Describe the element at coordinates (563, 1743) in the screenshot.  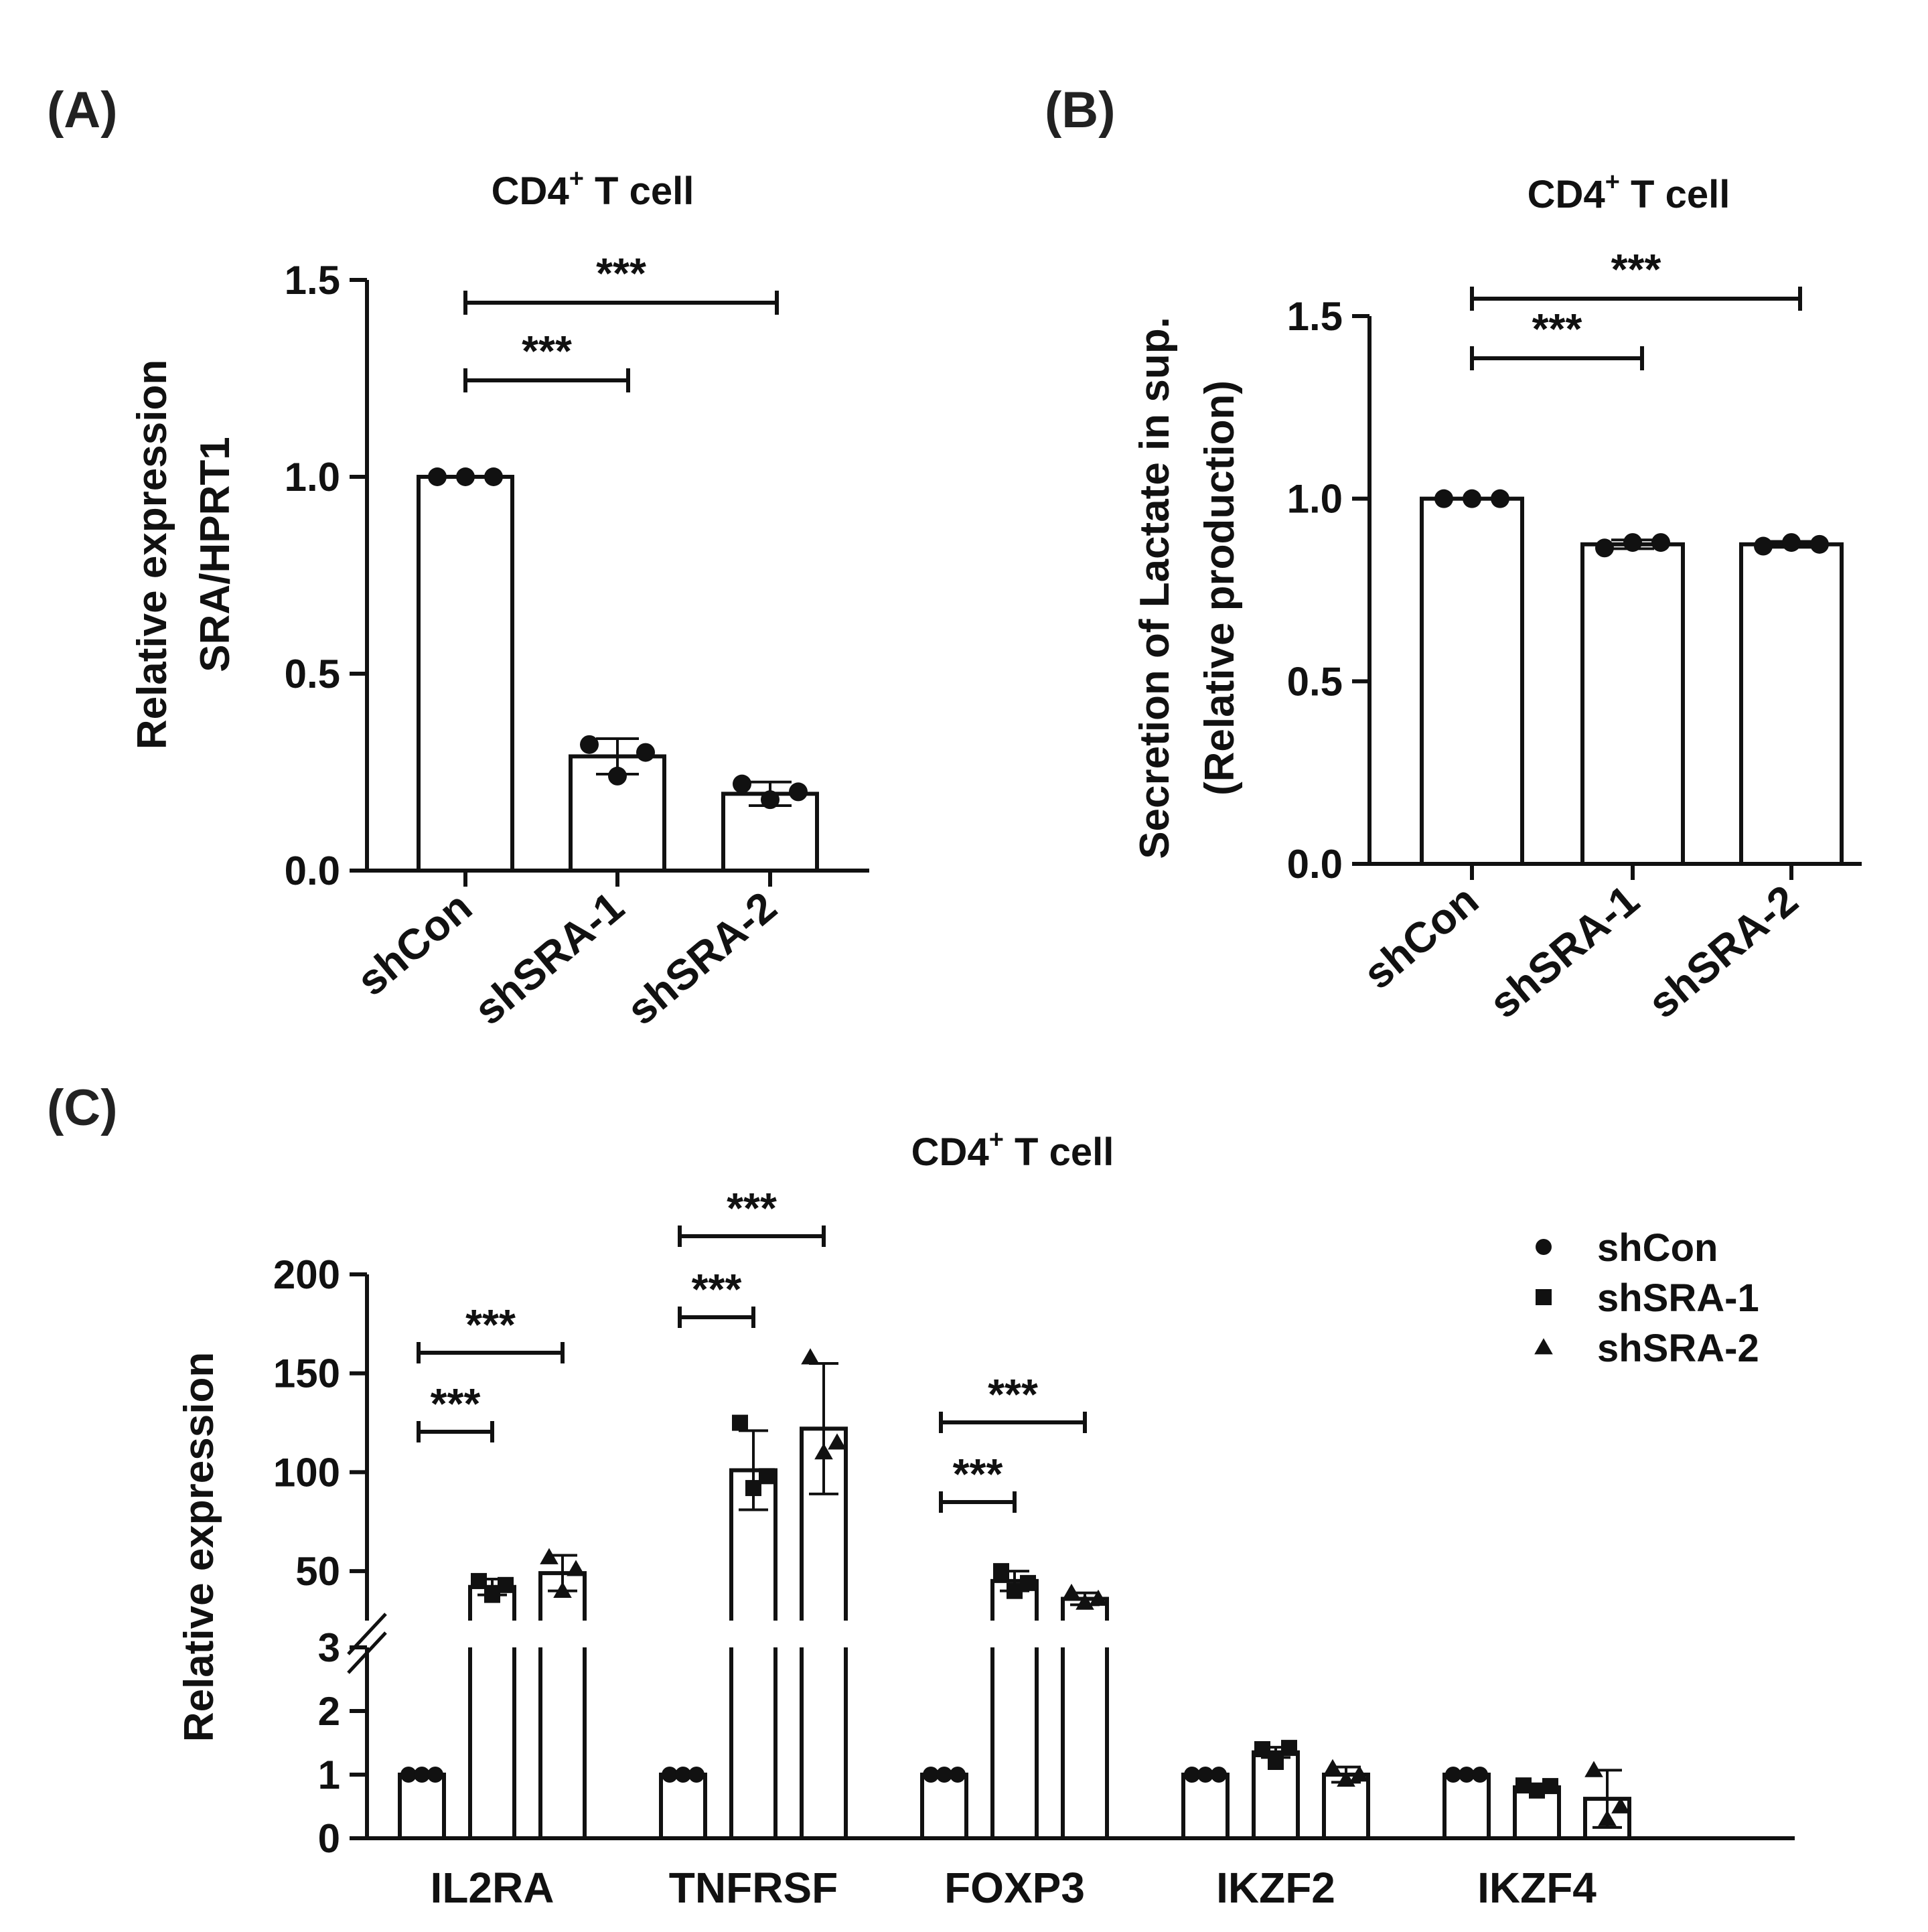
I see `bar-IL2RA-shSRA-2-lower` at that location.